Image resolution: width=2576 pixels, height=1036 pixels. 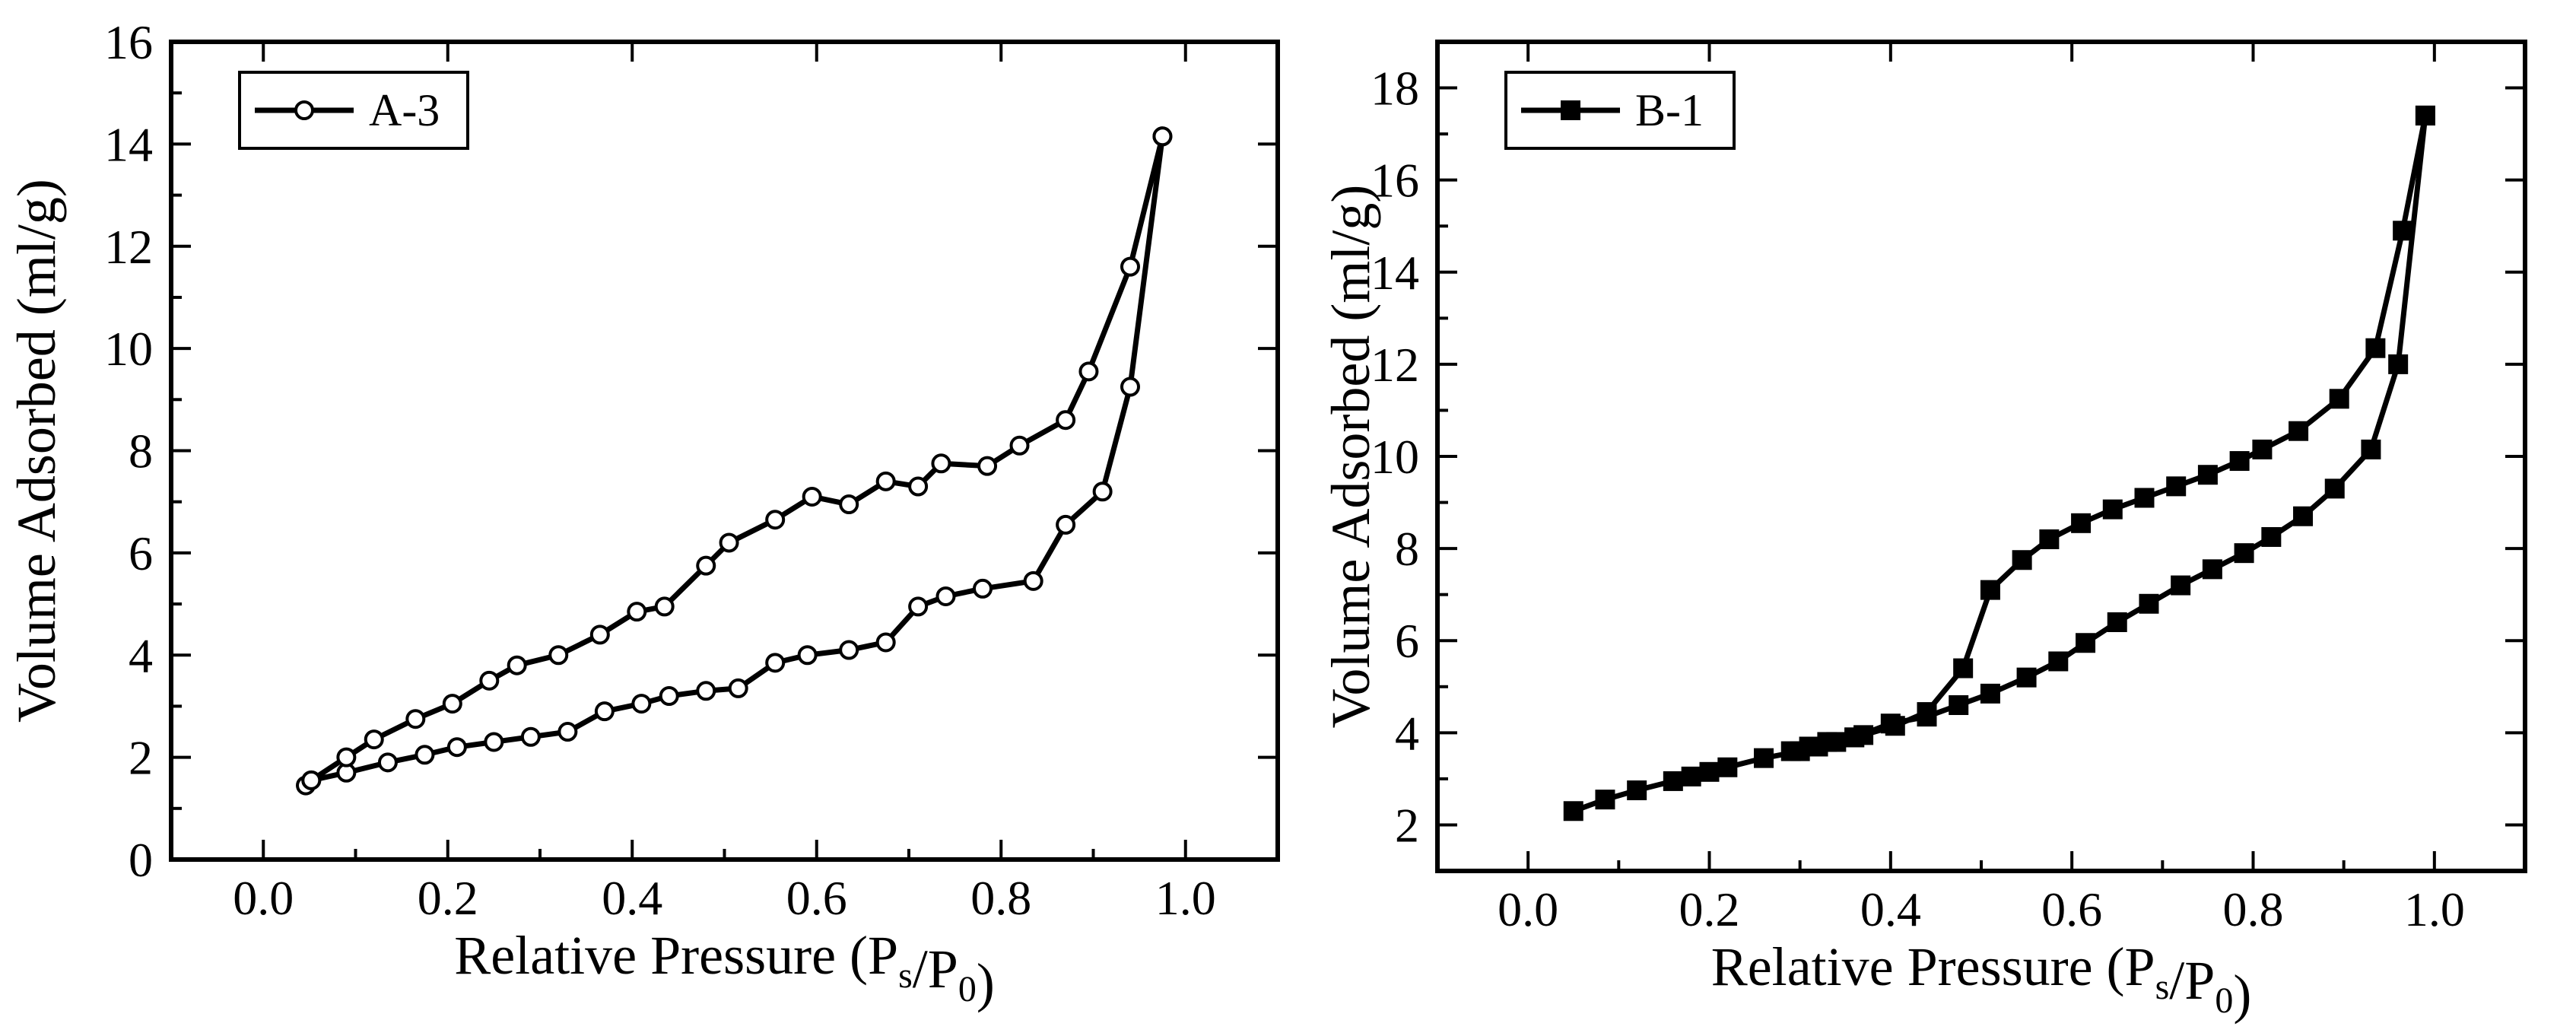 I want to click on y-tick-label: 2, so click(x=1407, y=825).